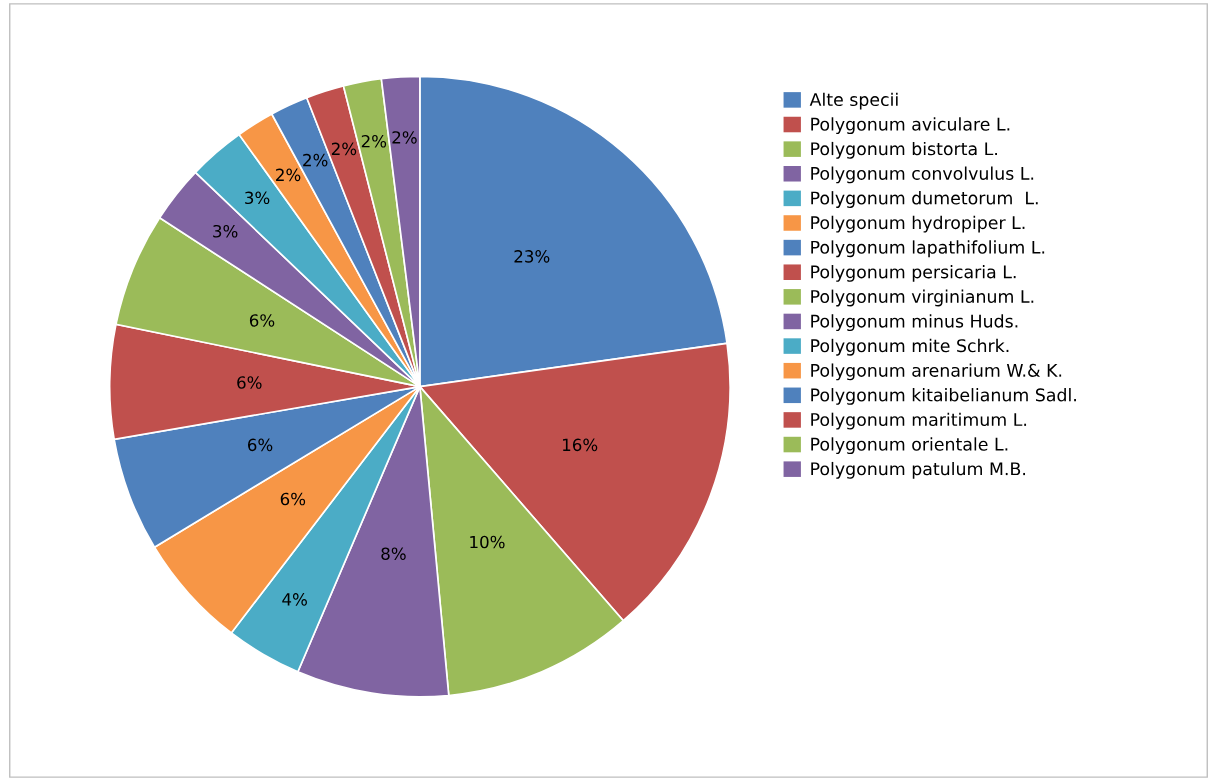 The image size is (1217, 781). I want to click on legend-label: Polygonum kitaibelianum Sadl., so click(943, 396).